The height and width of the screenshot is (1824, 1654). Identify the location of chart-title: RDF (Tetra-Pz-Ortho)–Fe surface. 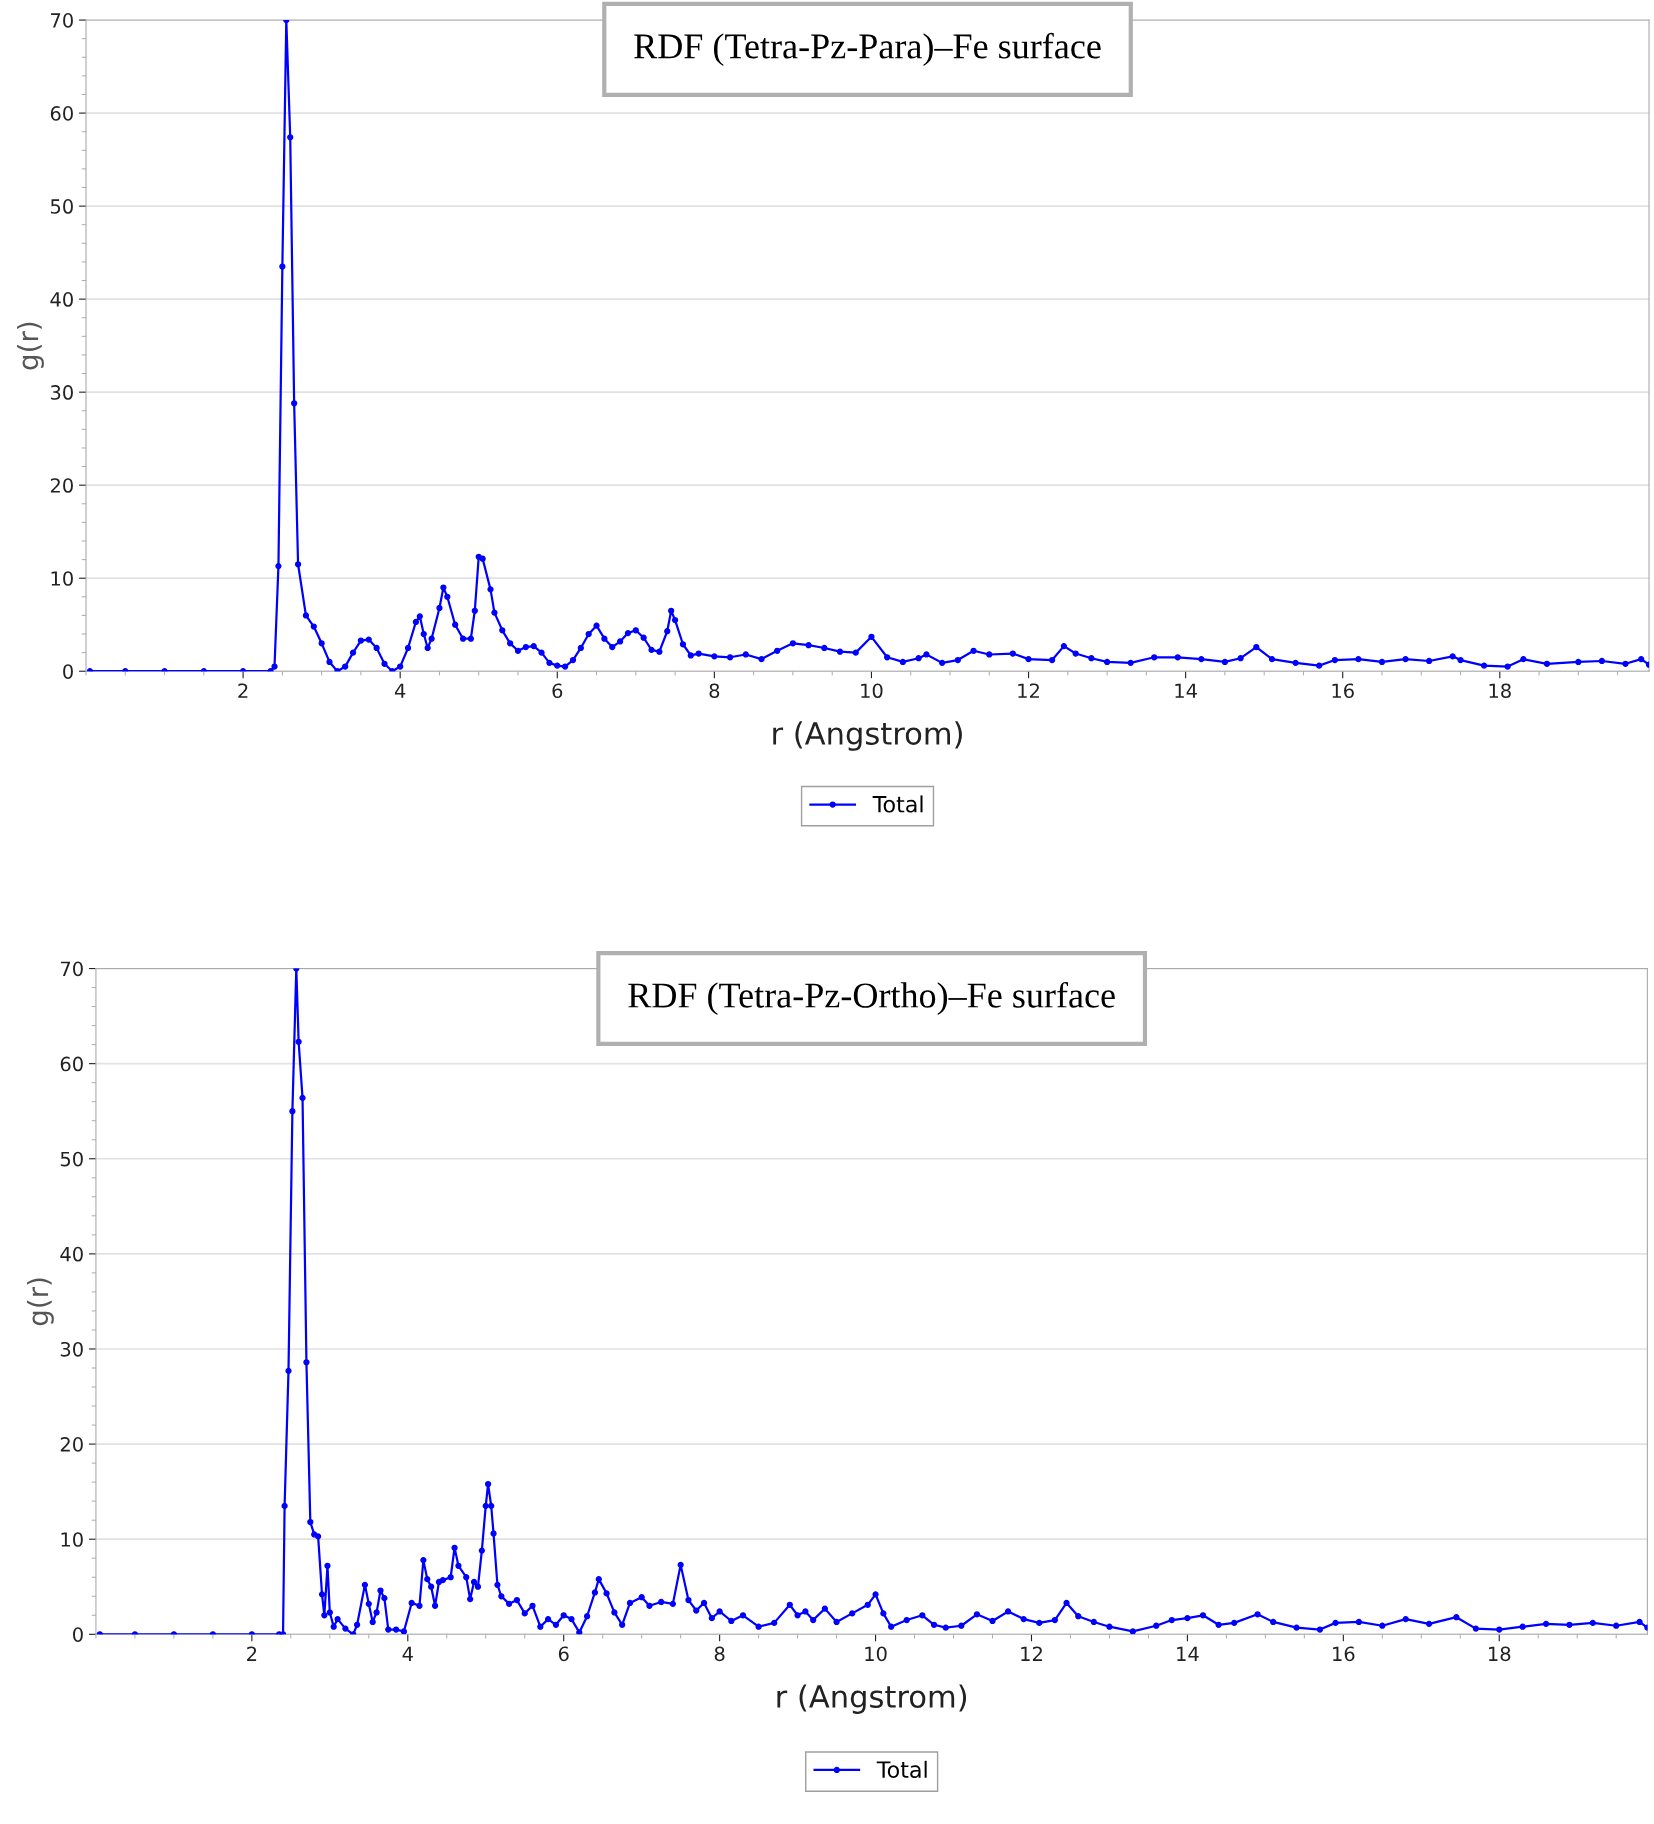
(871, 998).